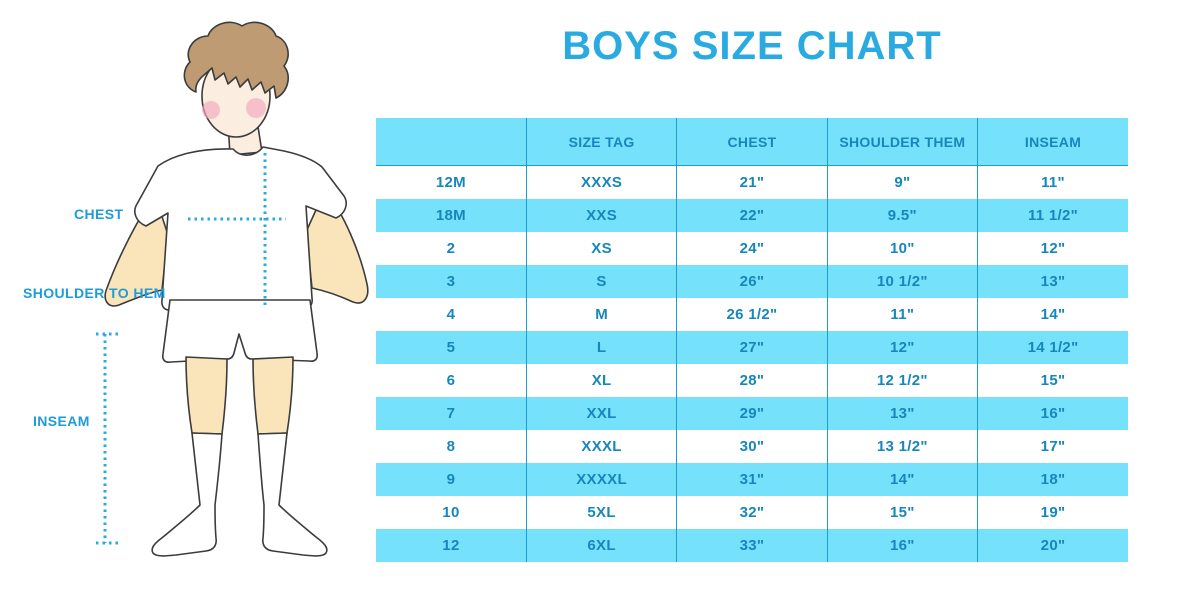 The image size is (1200, 600). I want to click on table-row: 9 XXXXL 31" 14" 18", so click(752, 479).